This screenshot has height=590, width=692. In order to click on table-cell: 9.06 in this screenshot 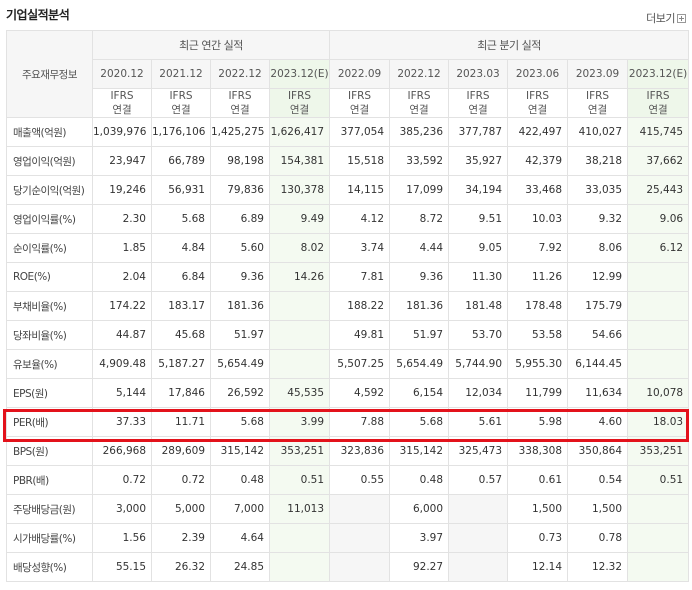, I will do `click(658, 219)`.